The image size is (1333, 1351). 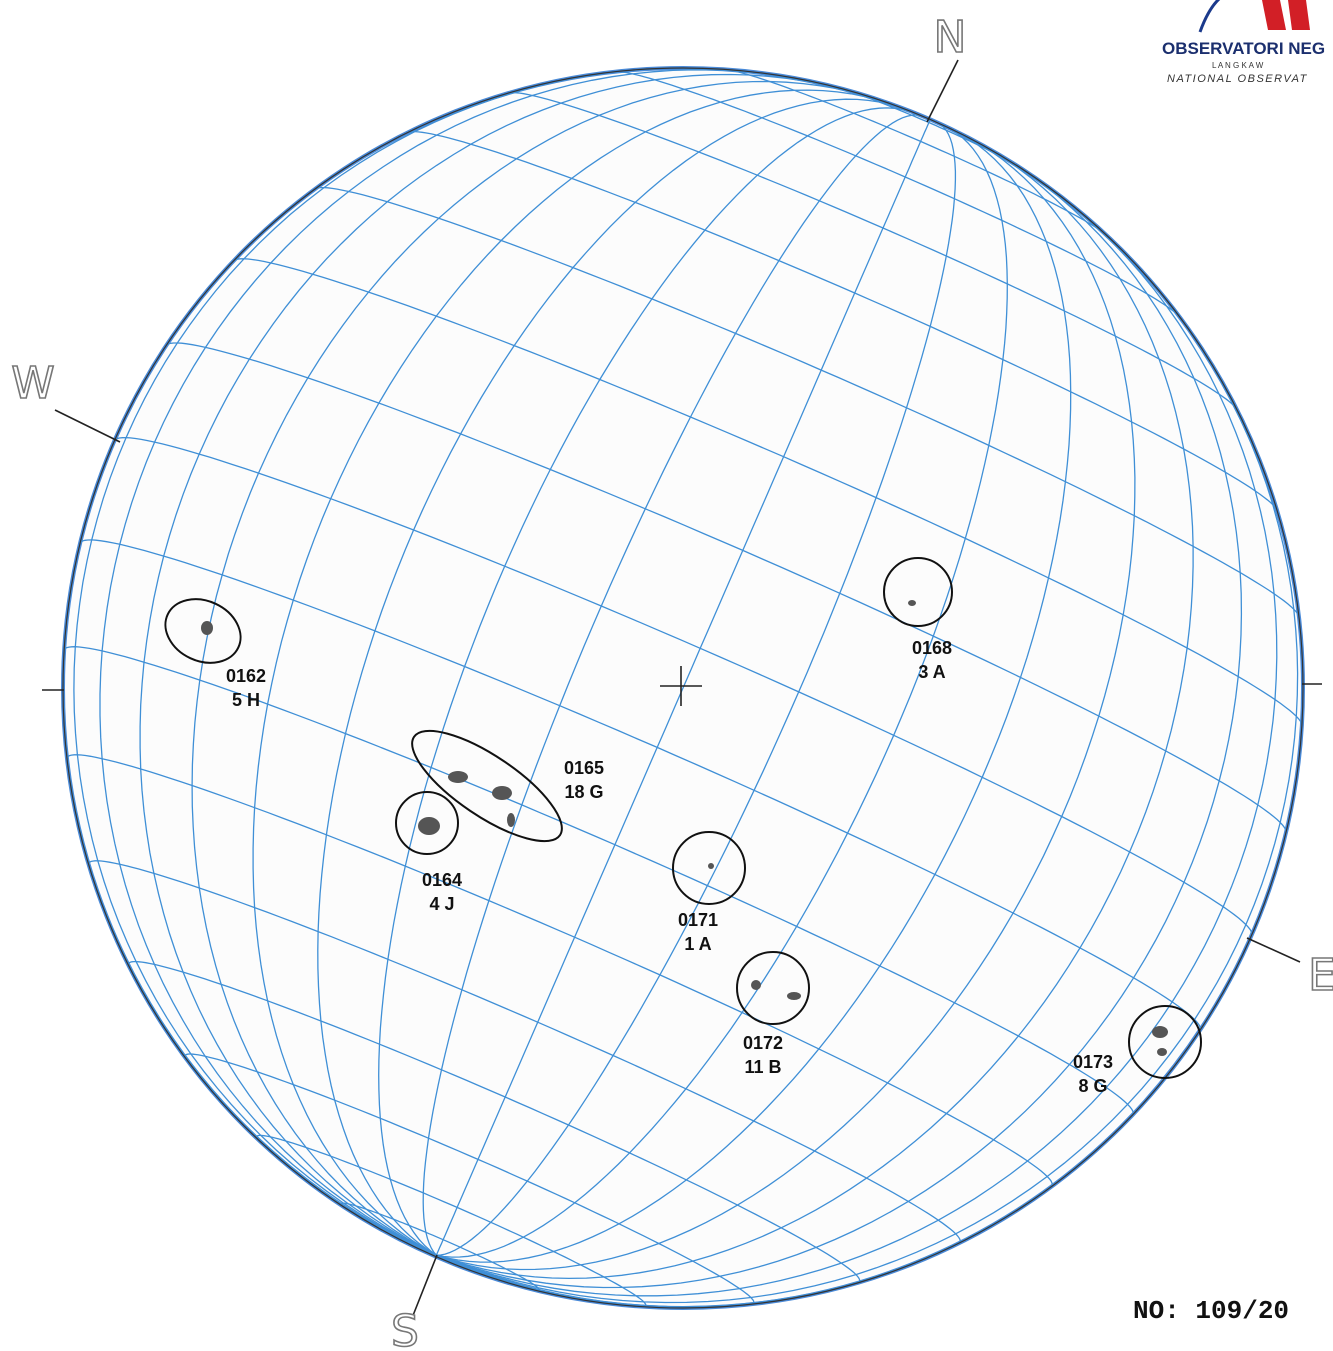 What do you see at coordinates (1093, 1062) in the screenshot?
I see `group-id: 0173` at bounding box center [1093, 1062].